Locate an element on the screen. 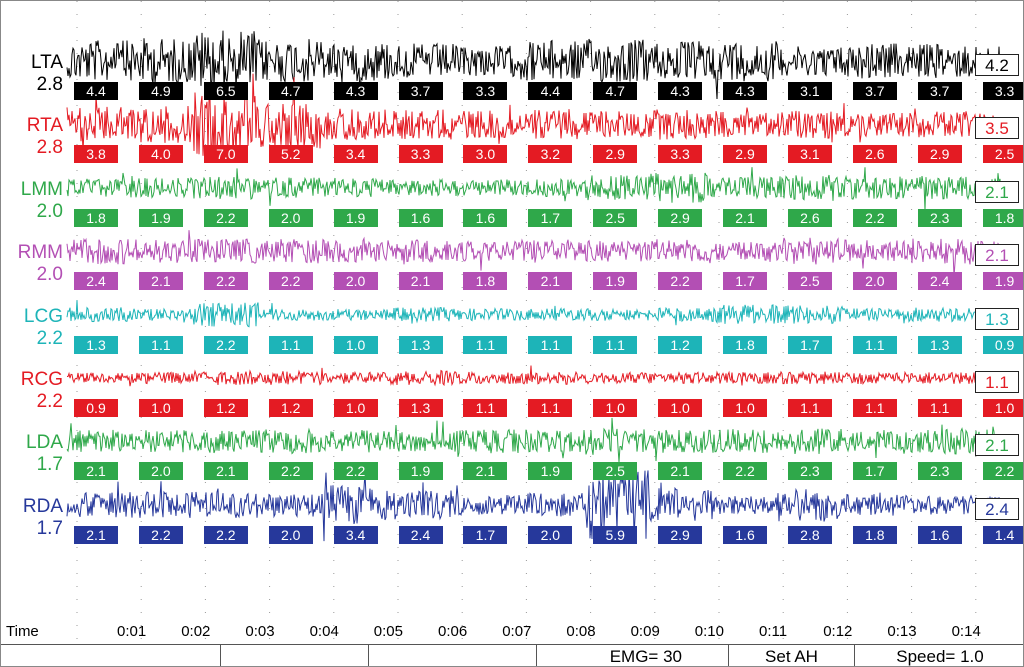  channel-gain-lta: 2.8 is located at coordinates (49, 84).